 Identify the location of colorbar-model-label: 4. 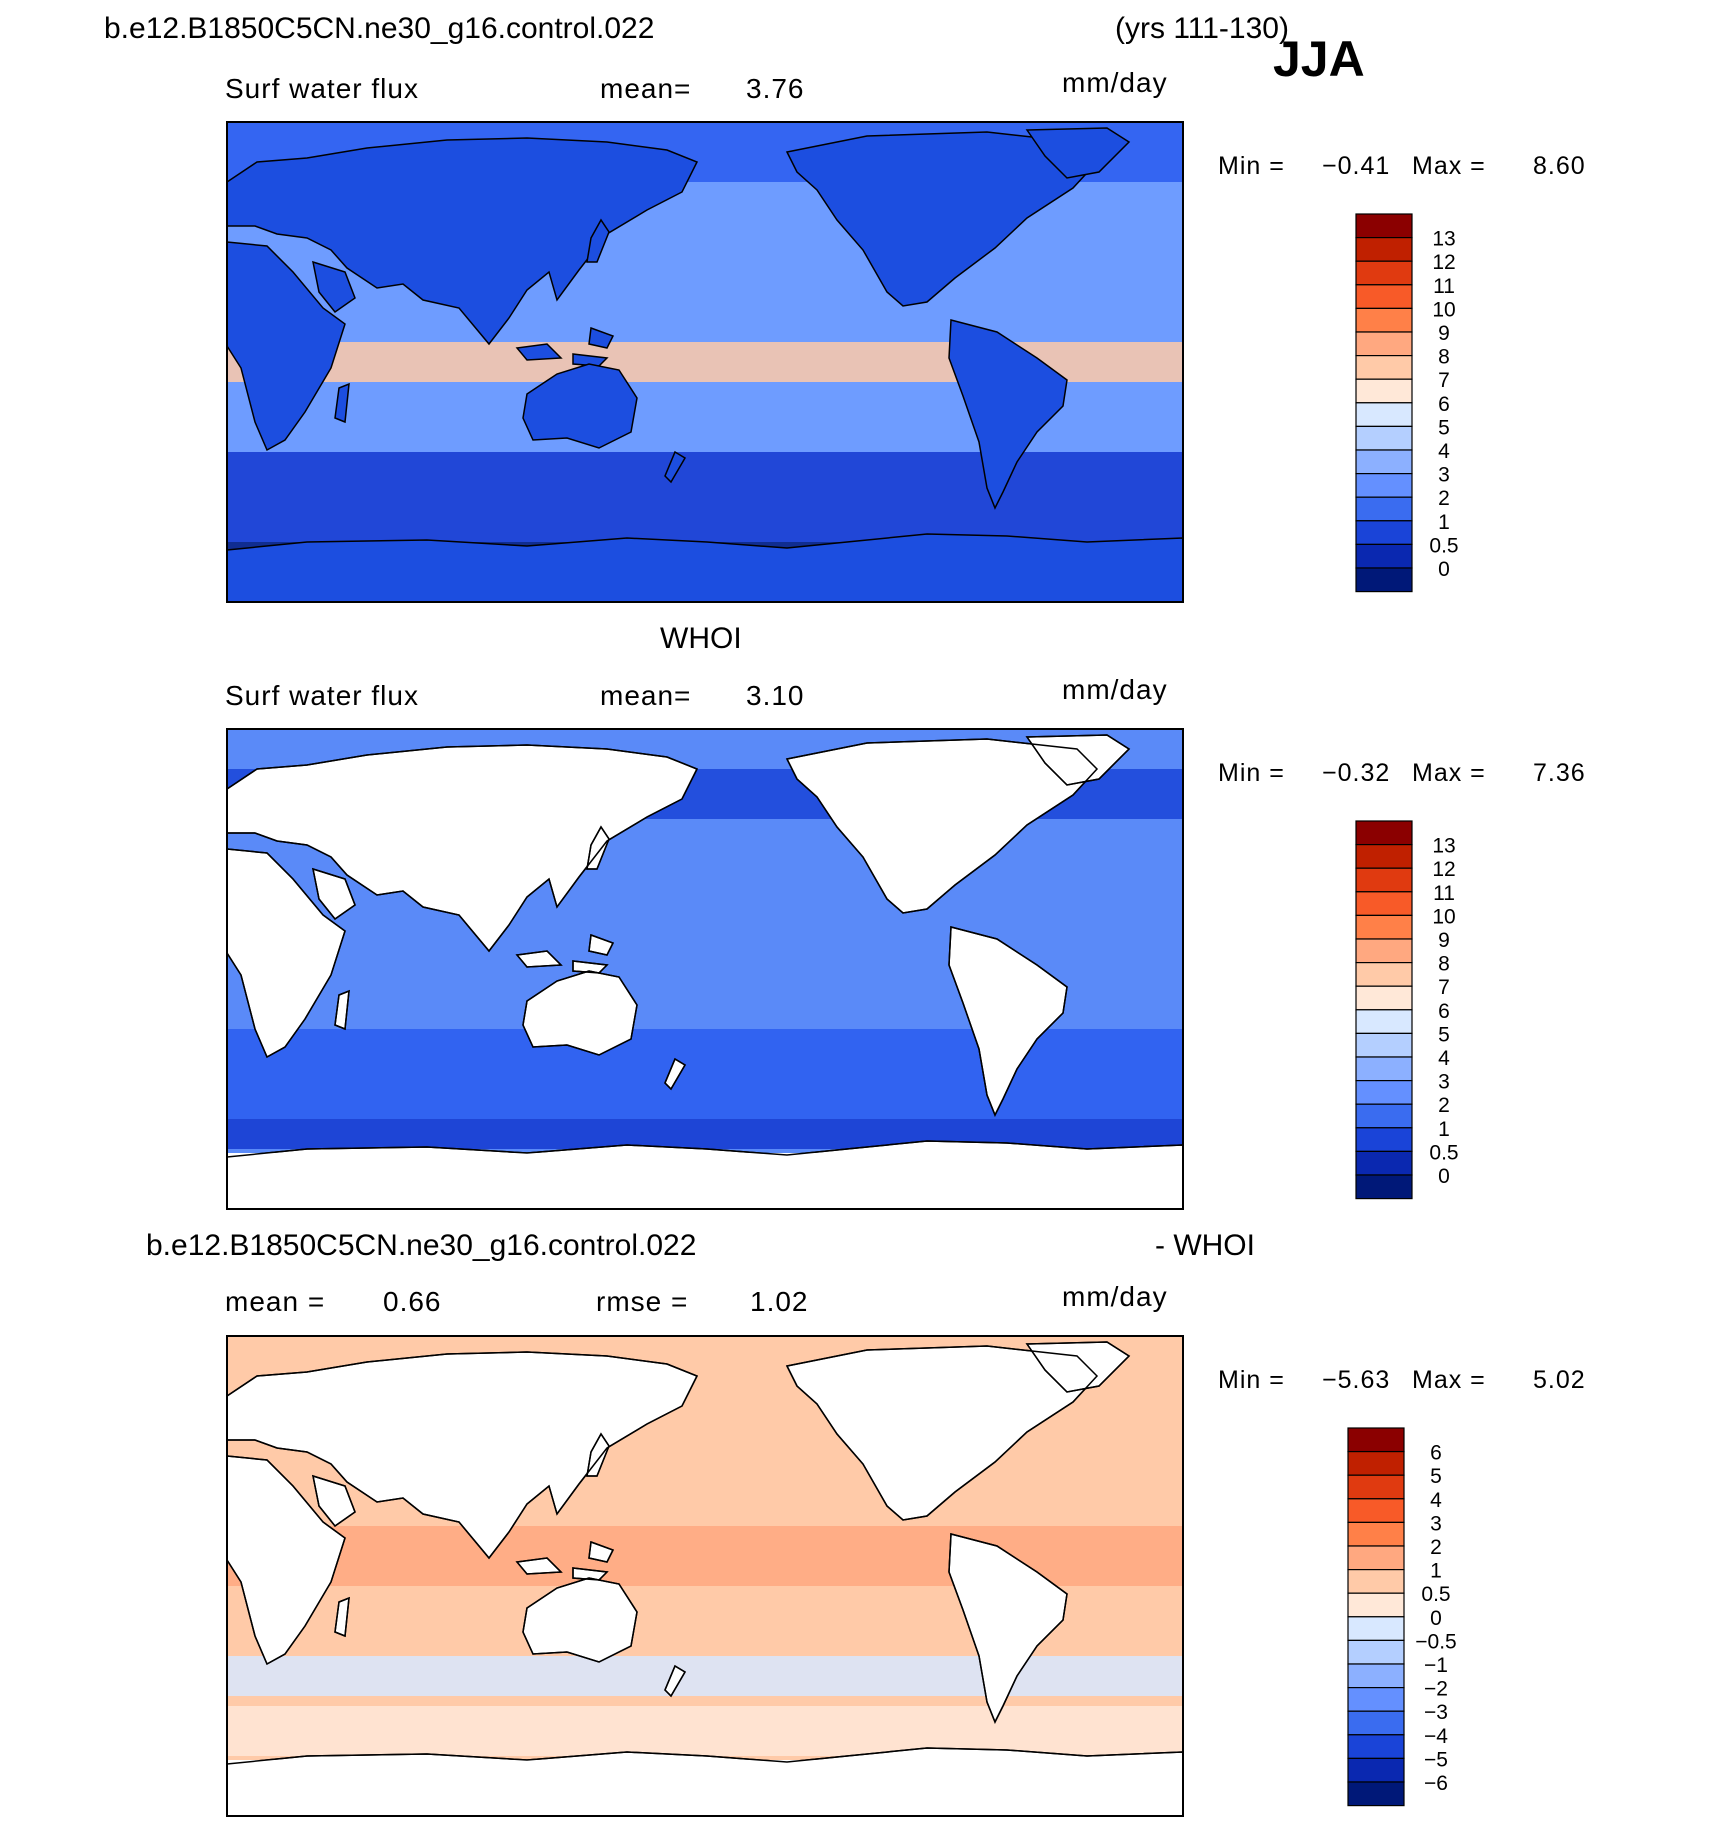
(1444, 451).